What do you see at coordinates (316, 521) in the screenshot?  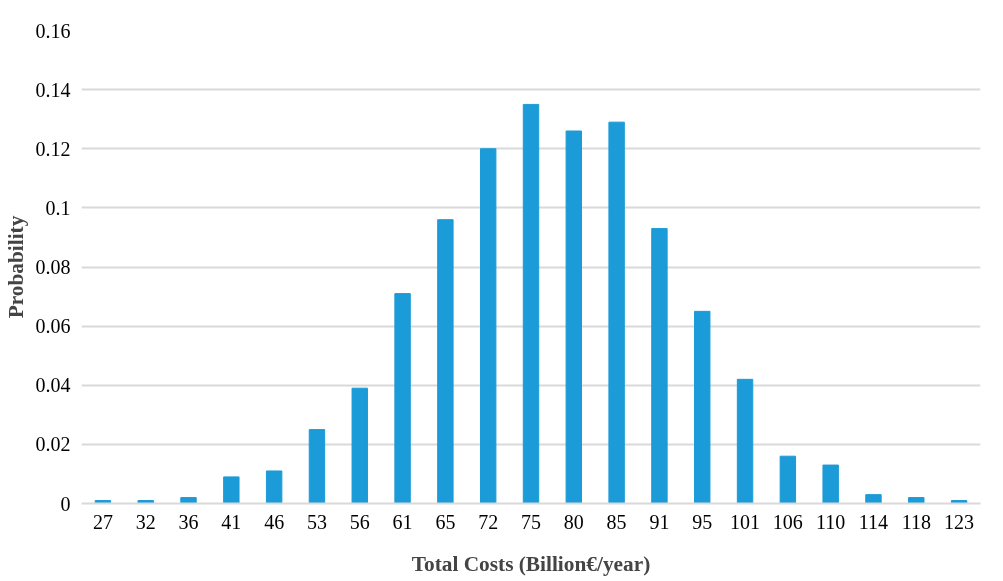 I see `x-tick-label: 53` at bounding box center [316, 521].